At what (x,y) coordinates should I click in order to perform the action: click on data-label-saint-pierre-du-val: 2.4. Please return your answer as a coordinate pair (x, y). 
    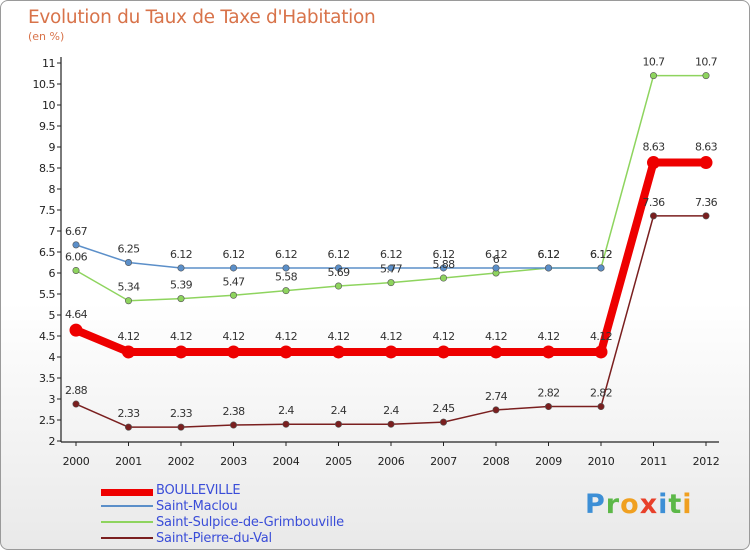
    Looking at the image, I should click on (286, 410).